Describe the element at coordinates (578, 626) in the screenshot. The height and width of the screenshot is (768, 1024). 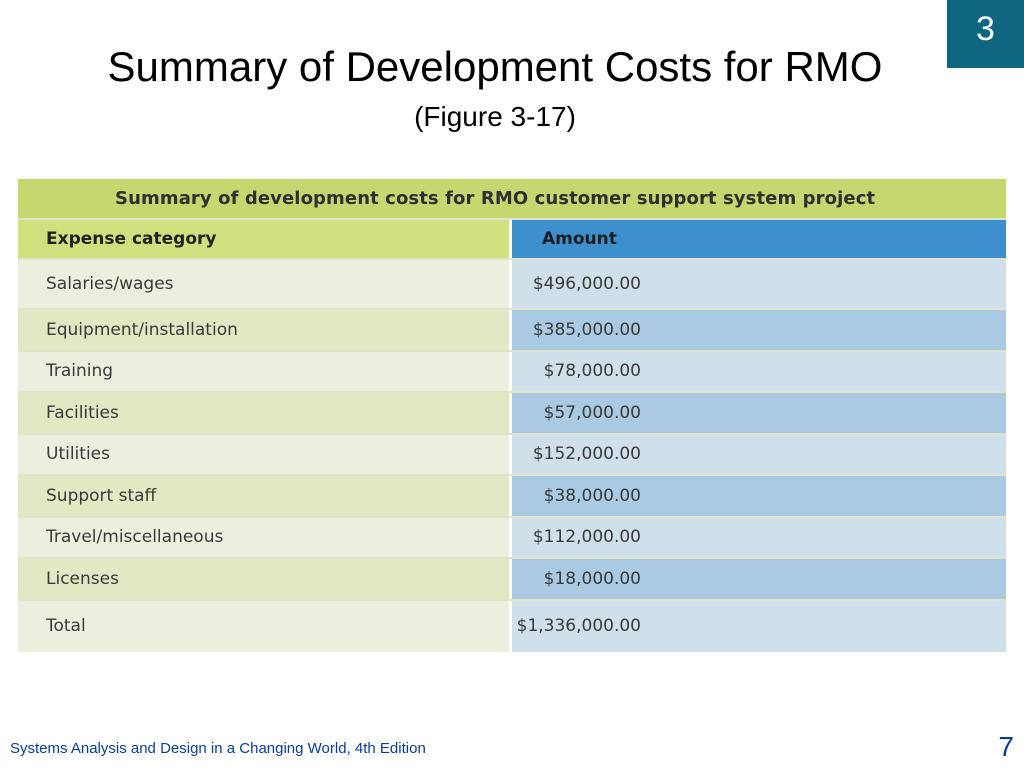
I see `amount-value: $1,336,000.00` at that location.